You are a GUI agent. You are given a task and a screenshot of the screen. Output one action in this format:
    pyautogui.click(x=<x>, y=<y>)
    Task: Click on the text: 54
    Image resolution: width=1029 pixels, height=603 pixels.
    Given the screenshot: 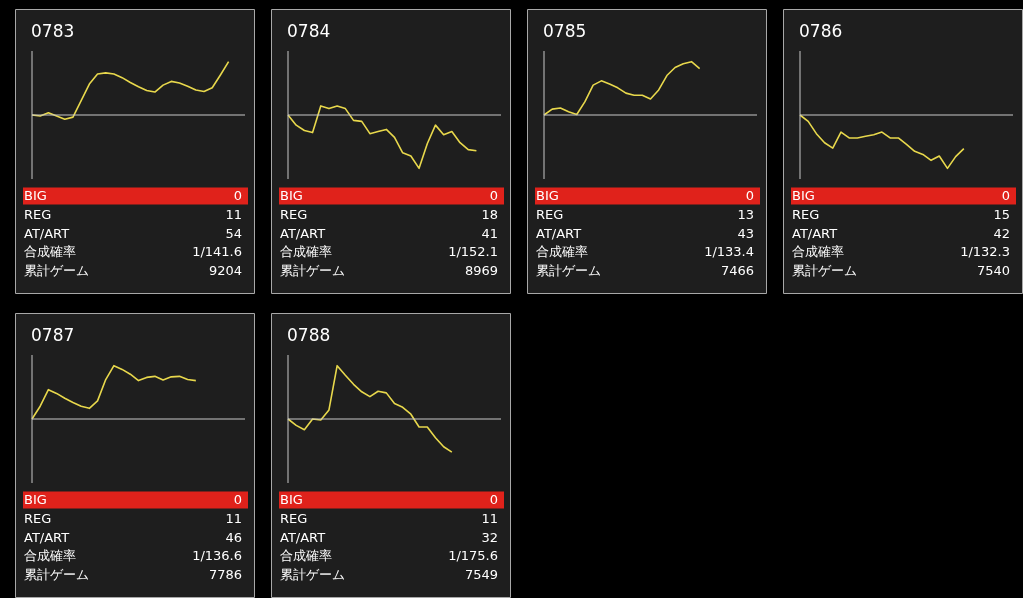 What is the action you would take?
    pyautogui.click(x=233, y=233)
    